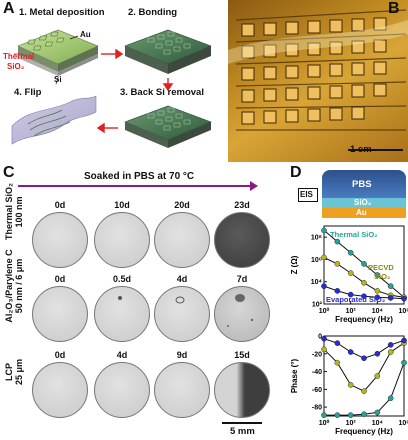  I want to click on row2-day-1: 0d, so click(60, 279).